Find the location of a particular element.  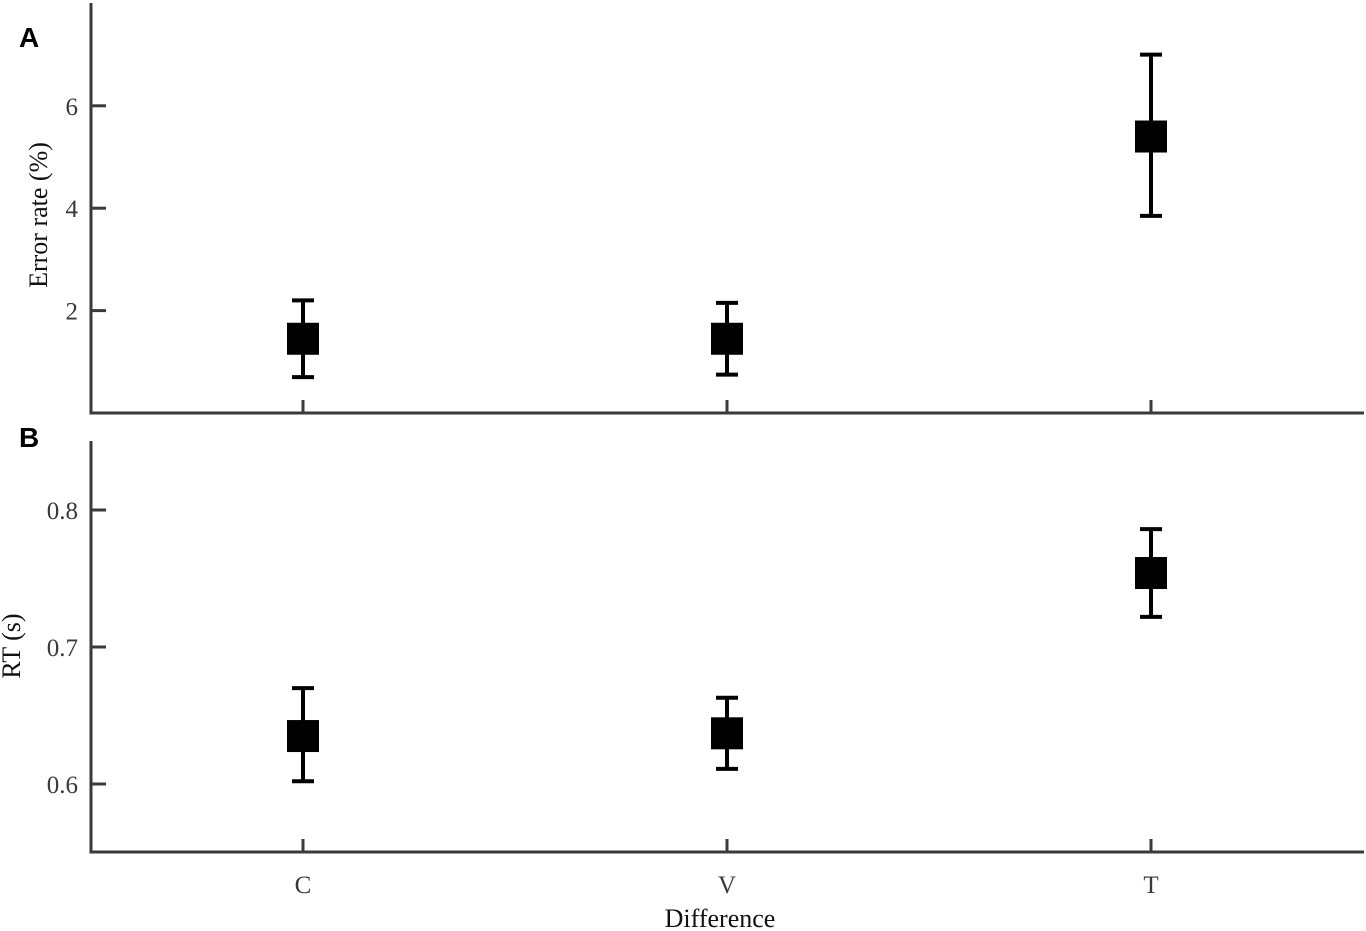

panel-b-x-tick-label-t: T is located at coordinates (1150, 885).